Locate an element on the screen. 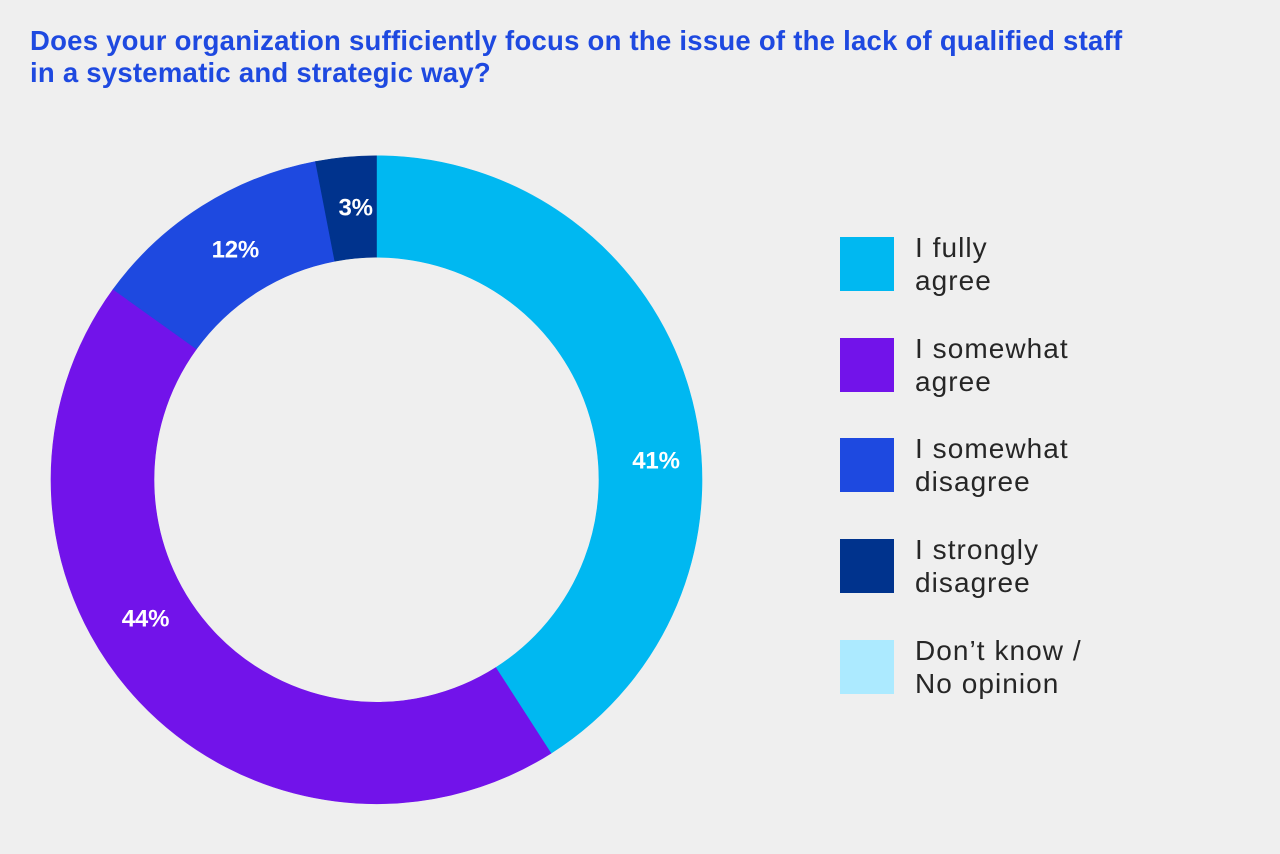  svg-text: 44% is located at coordinates (145, 618).